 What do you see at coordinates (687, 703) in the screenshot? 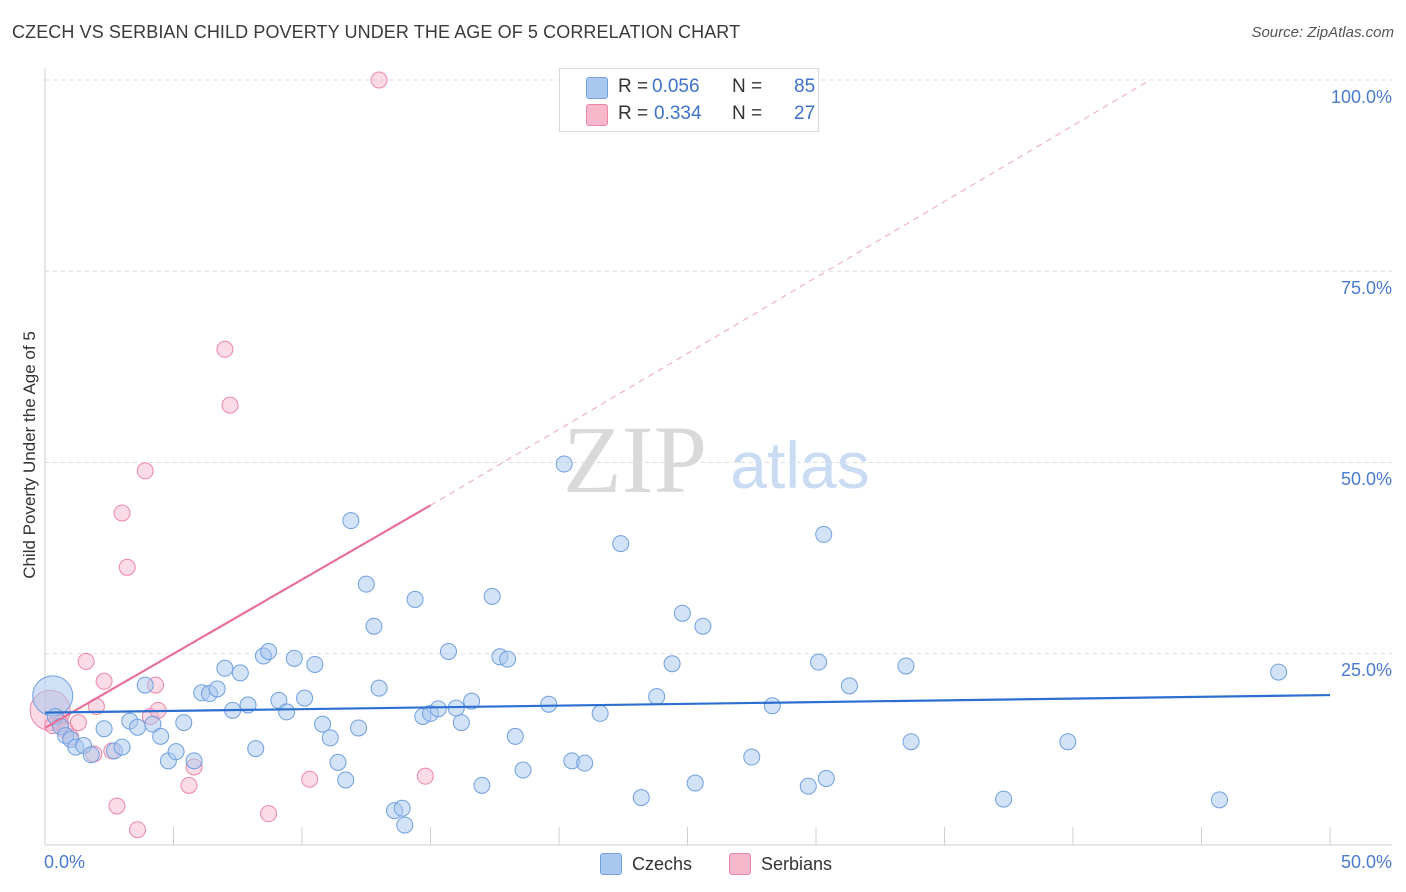
I see `czech-trend-line` at bounding box center [687, 703].